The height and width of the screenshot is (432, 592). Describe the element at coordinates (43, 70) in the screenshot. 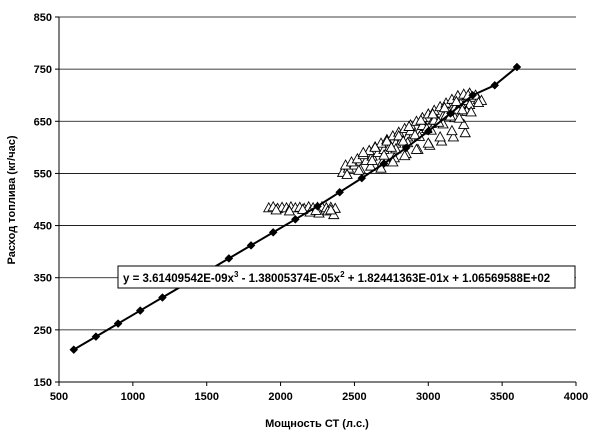

I see `y-tick-label-750: 750` at that location.